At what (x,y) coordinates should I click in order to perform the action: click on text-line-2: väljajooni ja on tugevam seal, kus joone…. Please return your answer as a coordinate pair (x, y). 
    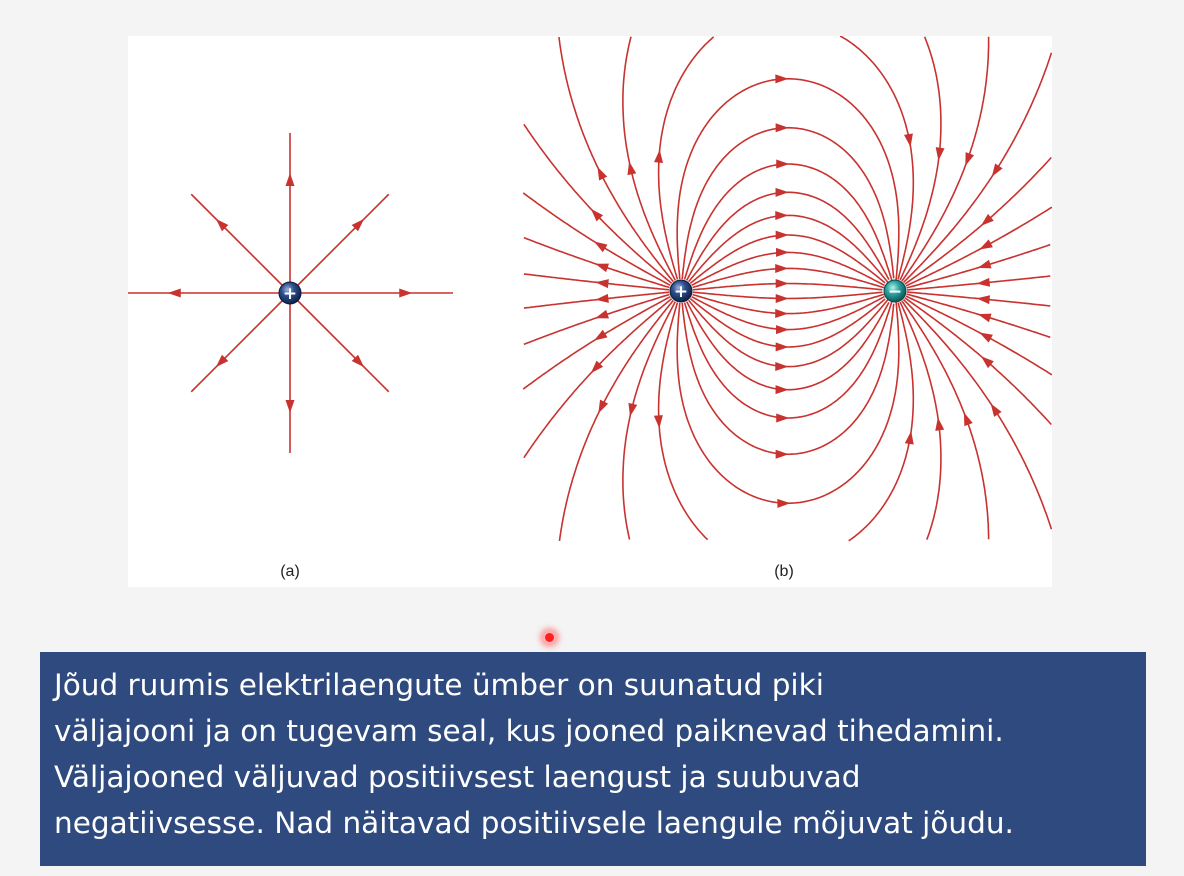
    Looking at the image, I should click on (529, 731).